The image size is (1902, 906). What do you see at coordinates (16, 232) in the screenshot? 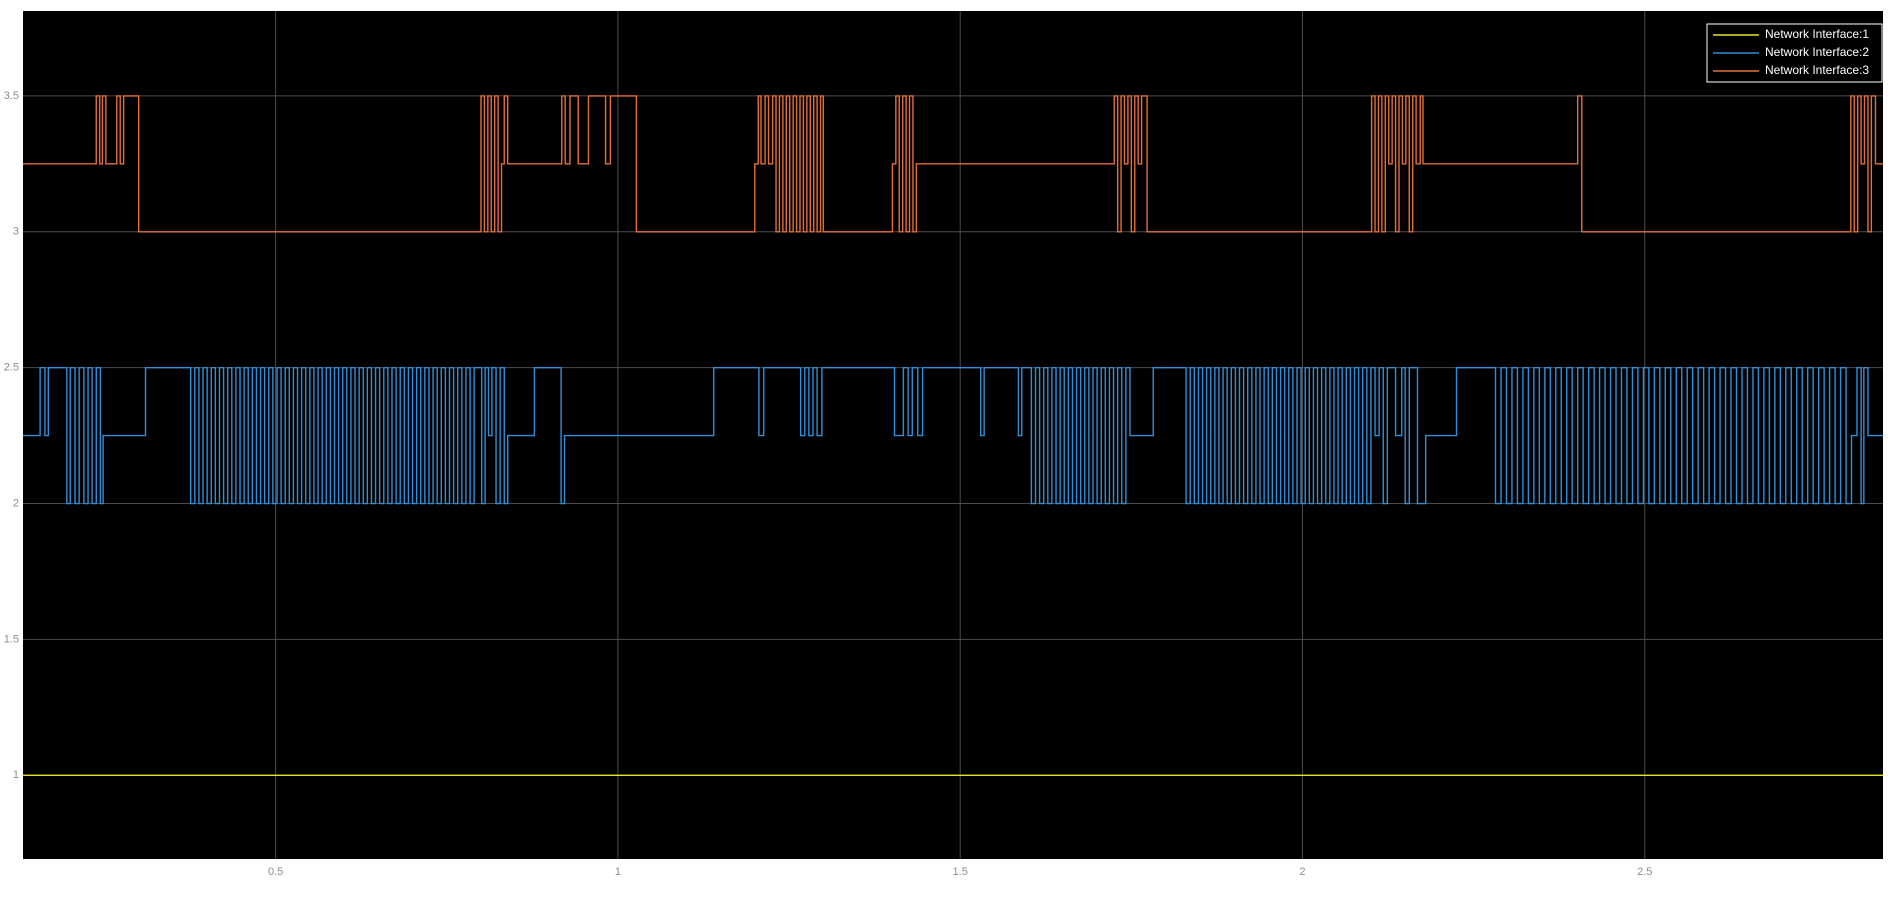
I see `y-tick-label: 3` at bounding box center [16, 232].